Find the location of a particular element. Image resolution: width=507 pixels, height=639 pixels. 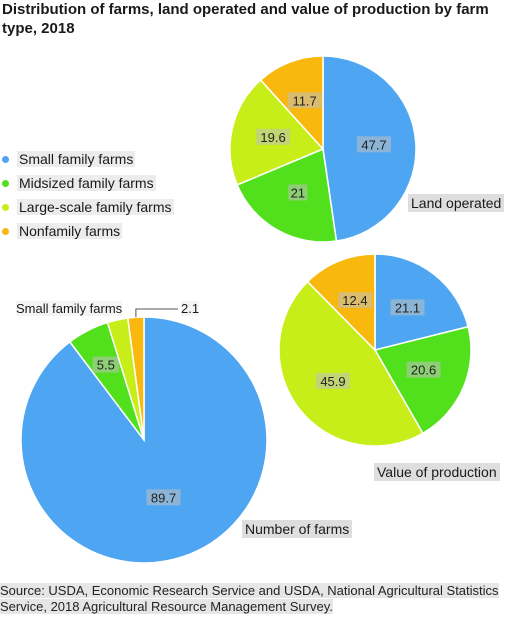

legend-item-midsized-family: Midsized family farms is located at coordinates (88, 183).